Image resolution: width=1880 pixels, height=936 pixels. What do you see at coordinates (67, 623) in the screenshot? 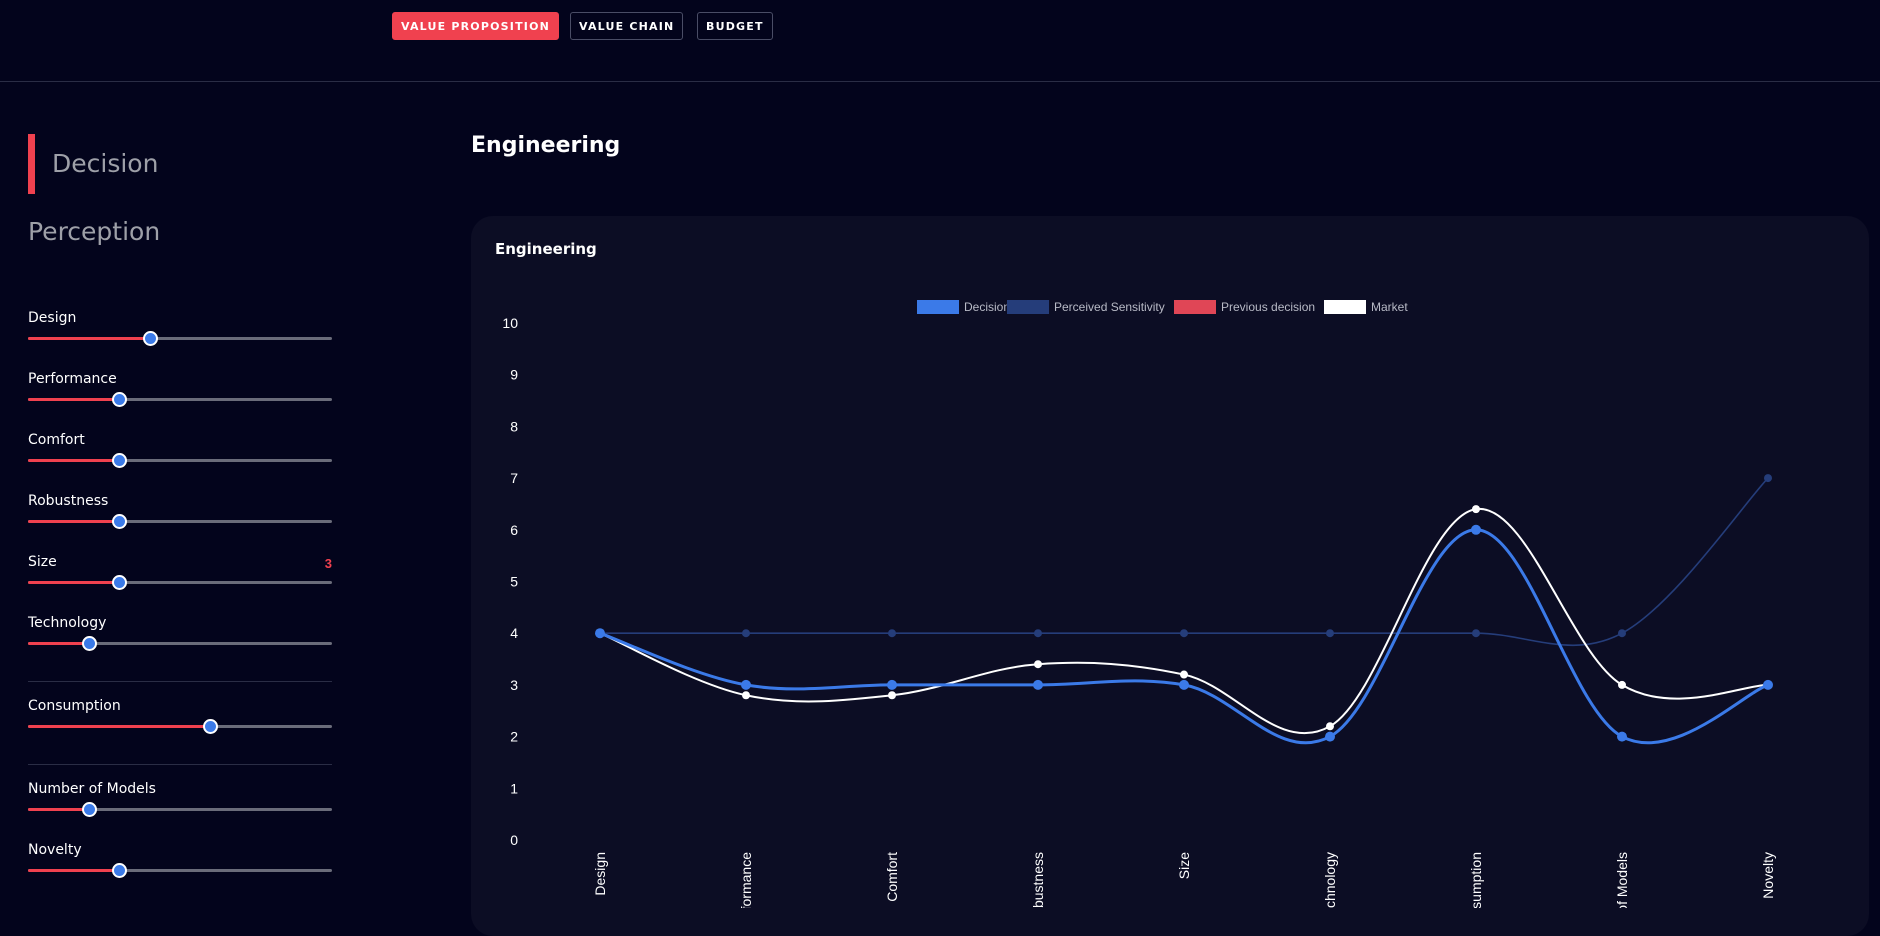
I see `slider-label: Technology` at bounding box center [67, 623].